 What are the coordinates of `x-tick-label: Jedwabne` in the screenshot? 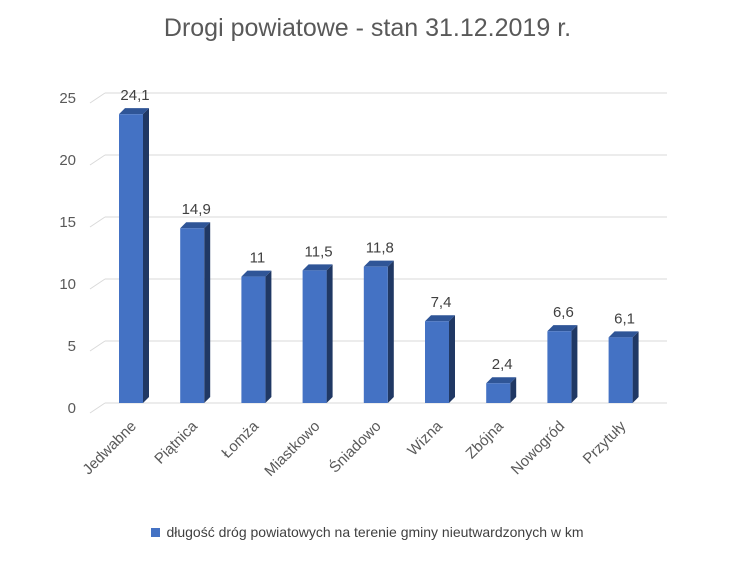 It's located at (109, 448).